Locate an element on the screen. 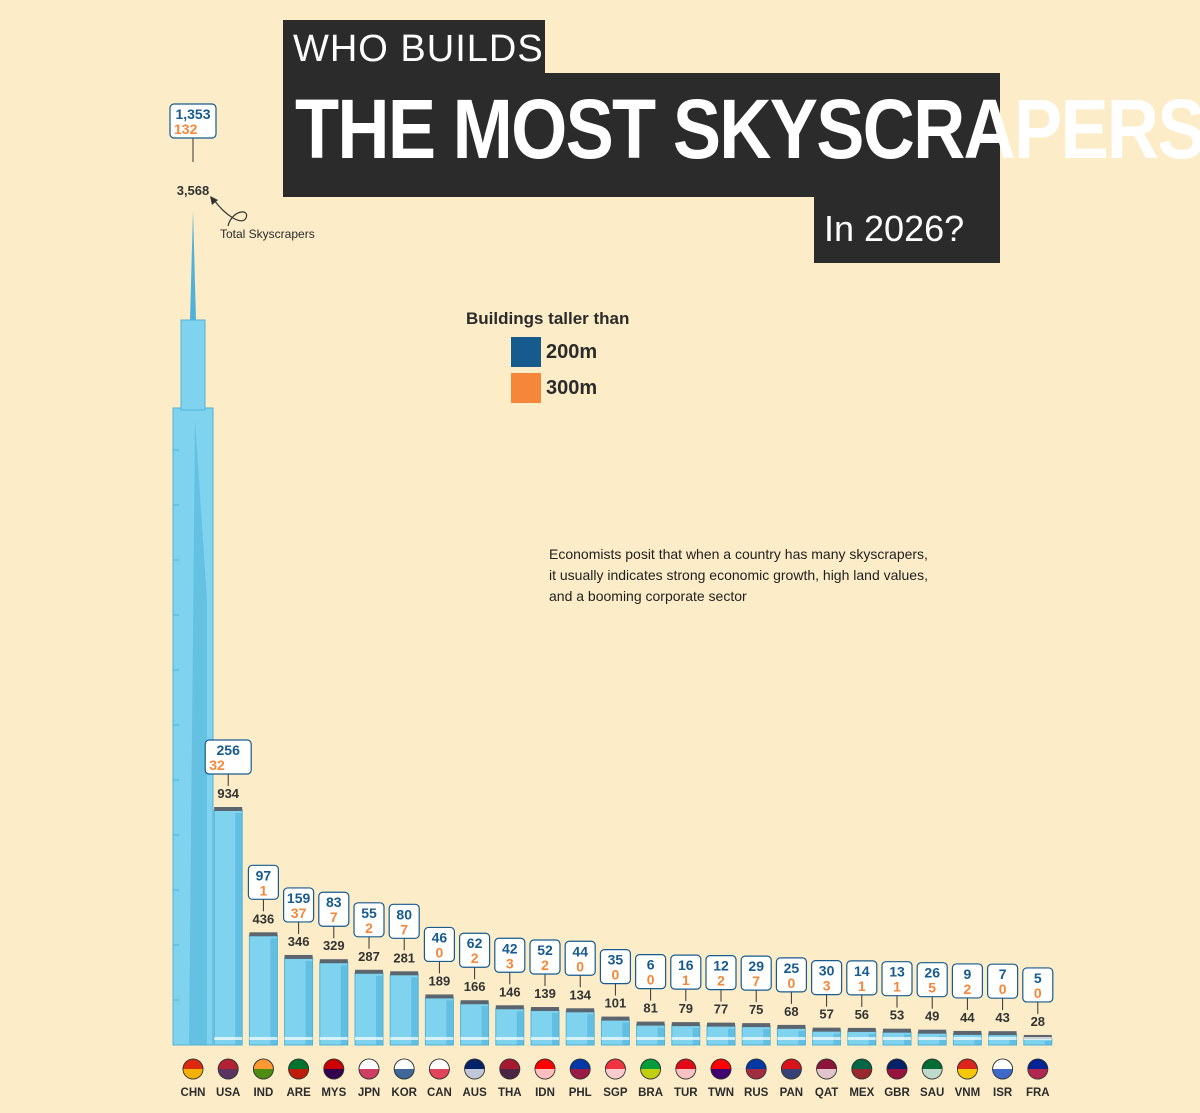 This screenshot has height=1113, width=1200. category-label: MYS is located at coordinates (333, 1093).